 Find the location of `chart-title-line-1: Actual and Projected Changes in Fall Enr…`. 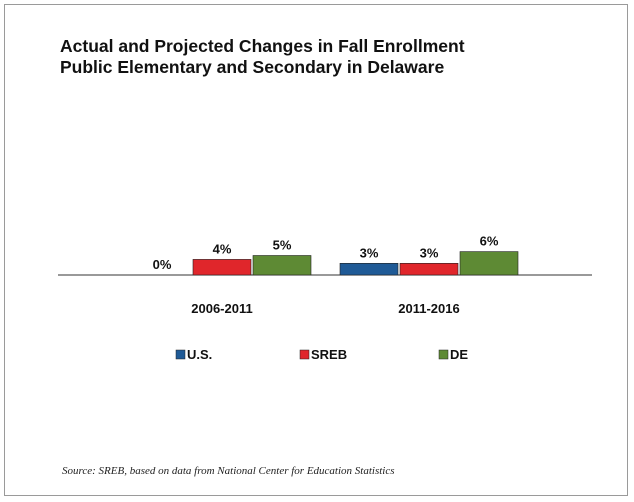

chart-title-line-1: Actual and Projected Changes in Fall Enr… is located at coordinates (262, 46).